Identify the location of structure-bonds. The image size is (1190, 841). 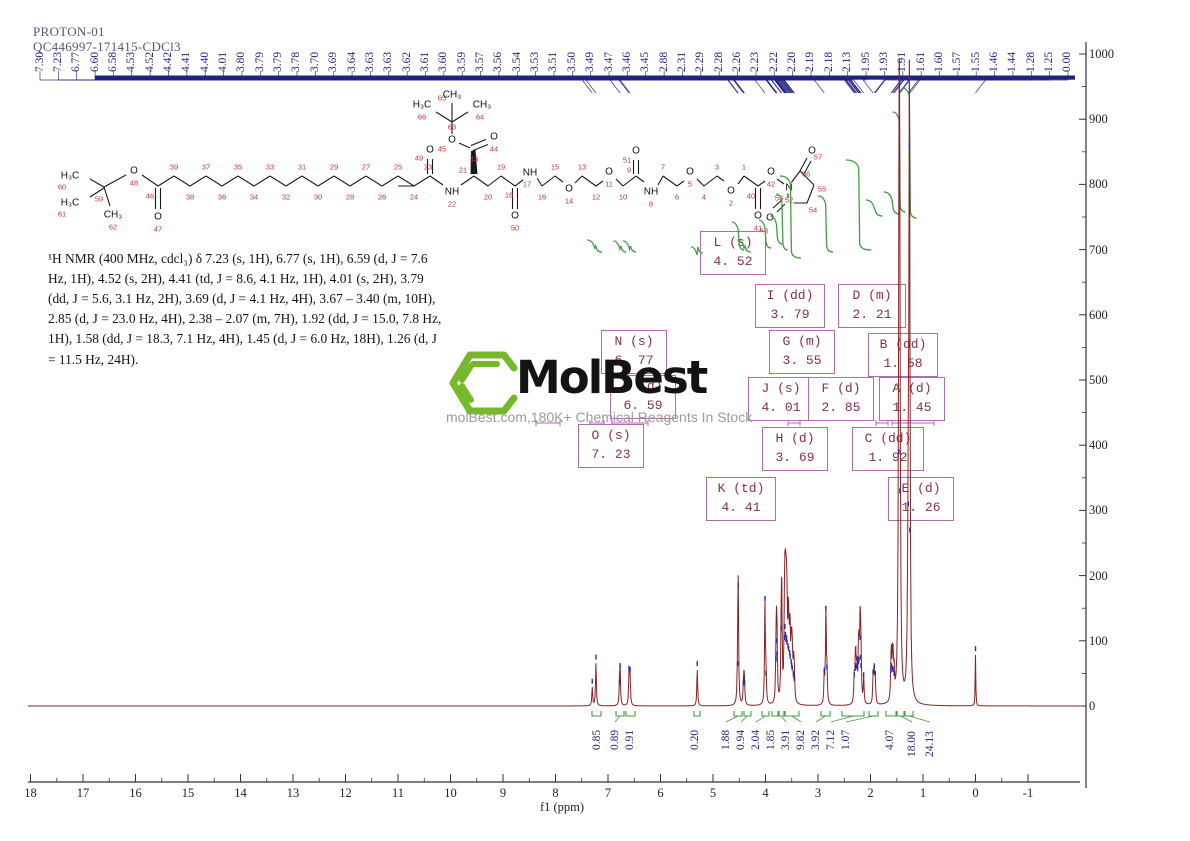
(452, 158).